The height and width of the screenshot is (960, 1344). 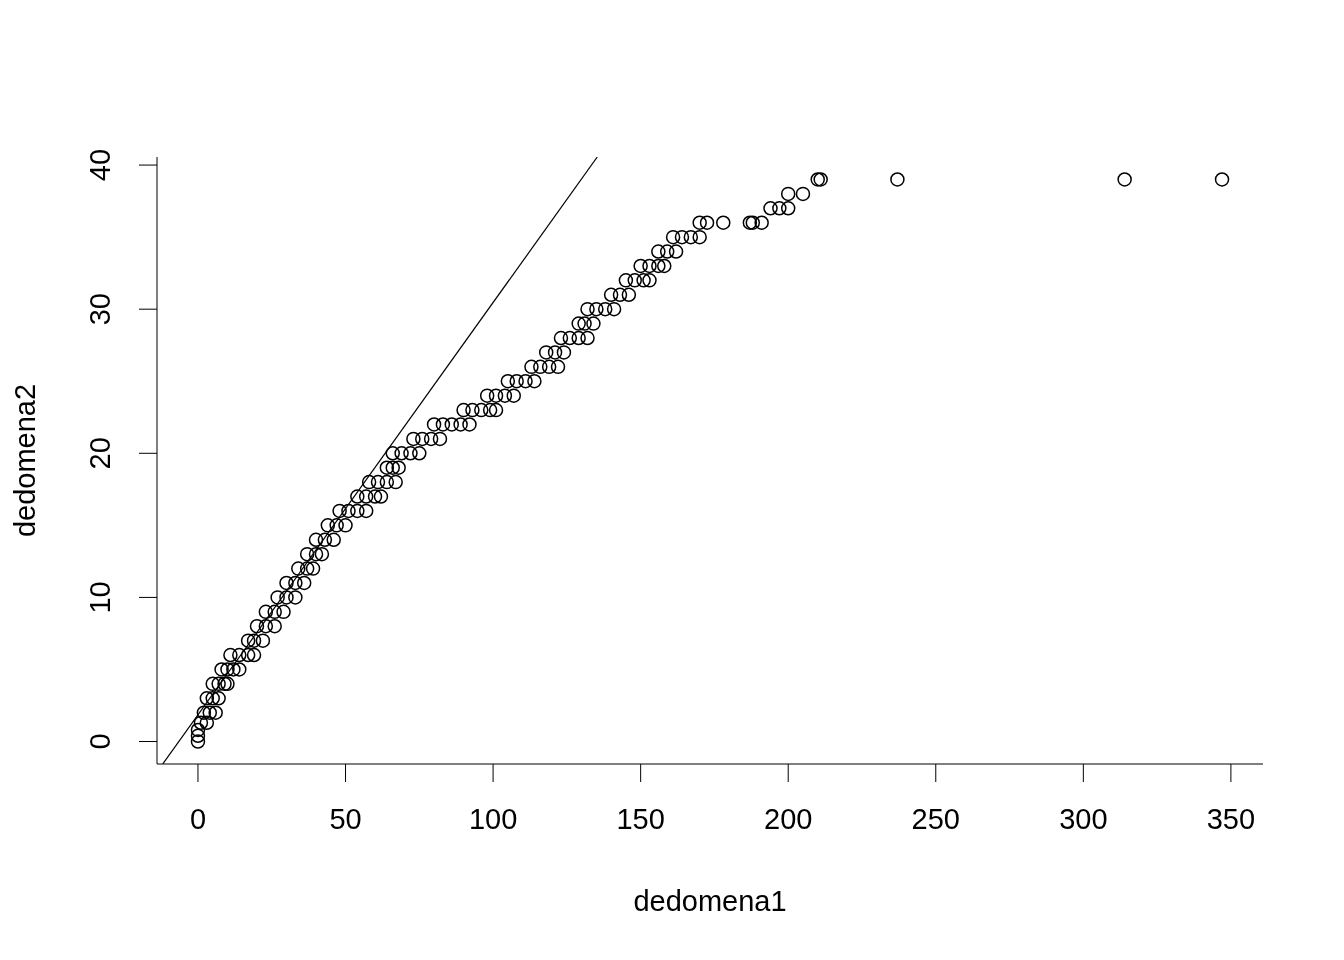 What do you see at coordinates (100, 453) in the screenshot?
I see `y-tick-label: 20` at bounding box center [100, 453].